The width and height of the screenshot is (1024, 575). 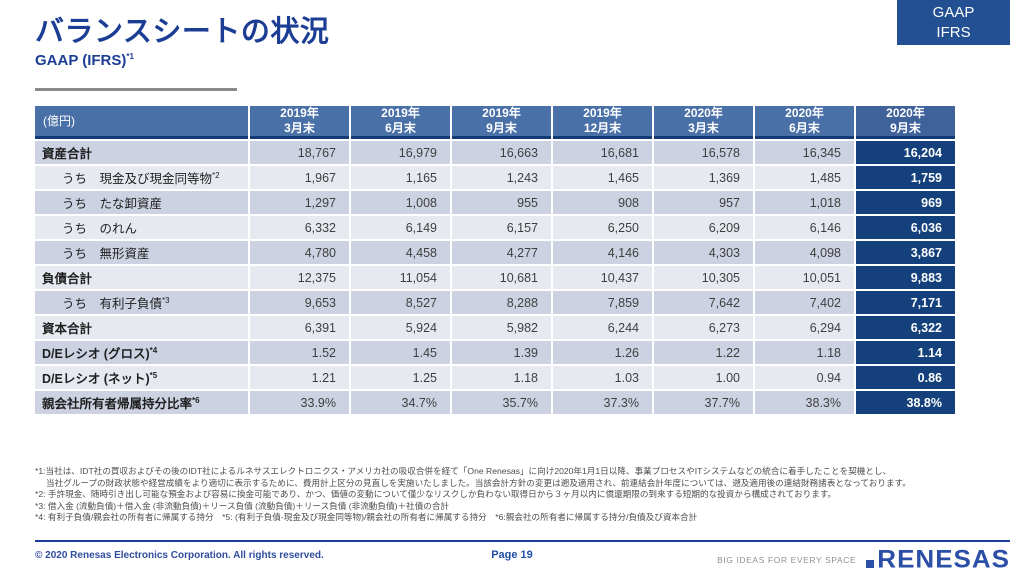 What do you see at coordinates (602, 302) in the screenshot?
I see `cell-value: 7,859` at bounding box center [602, 302].